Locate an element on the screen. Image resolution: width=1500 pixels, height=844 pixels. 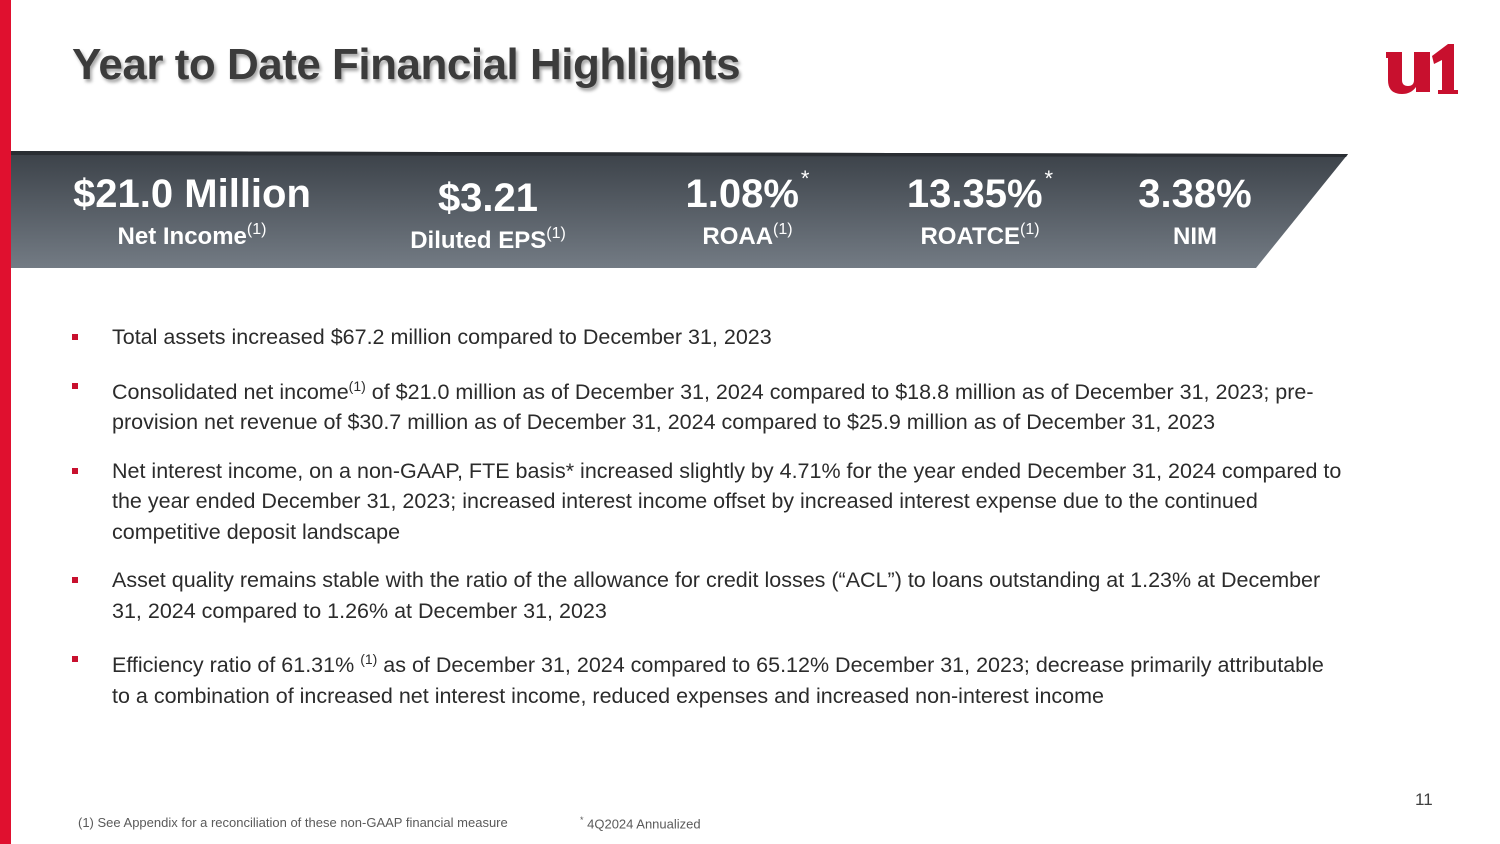
kpi-value: $3.21 is located at coordinates (488, 198).